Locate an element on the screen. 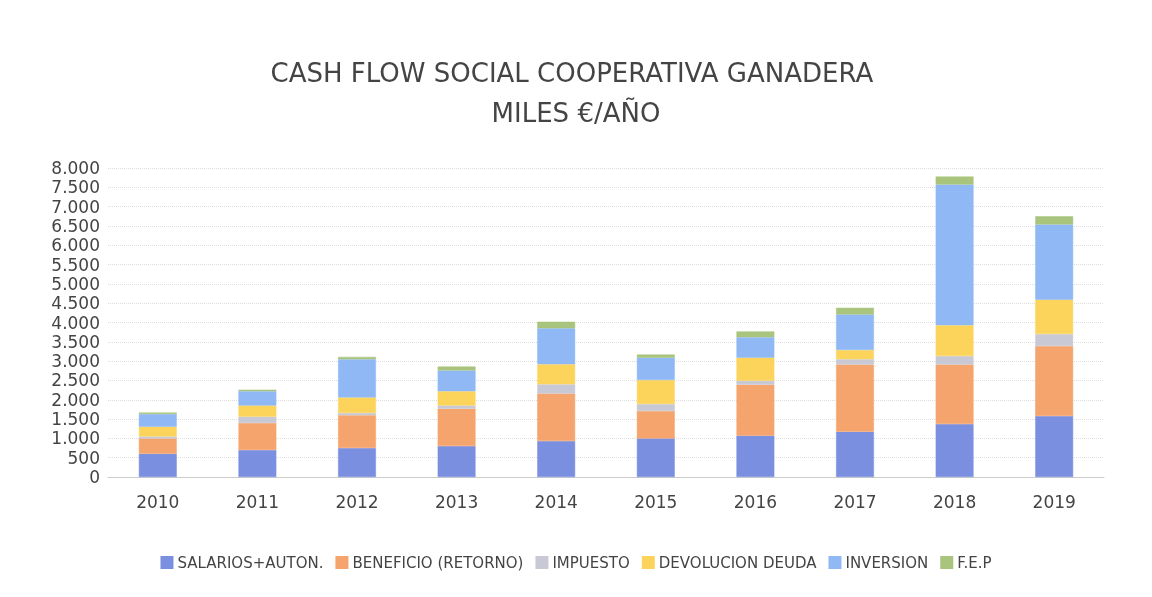 Image resolution: width=1152 pixels, height=597 pixels. y-tick-label: 1.500 is located at coordinates (75, 419).